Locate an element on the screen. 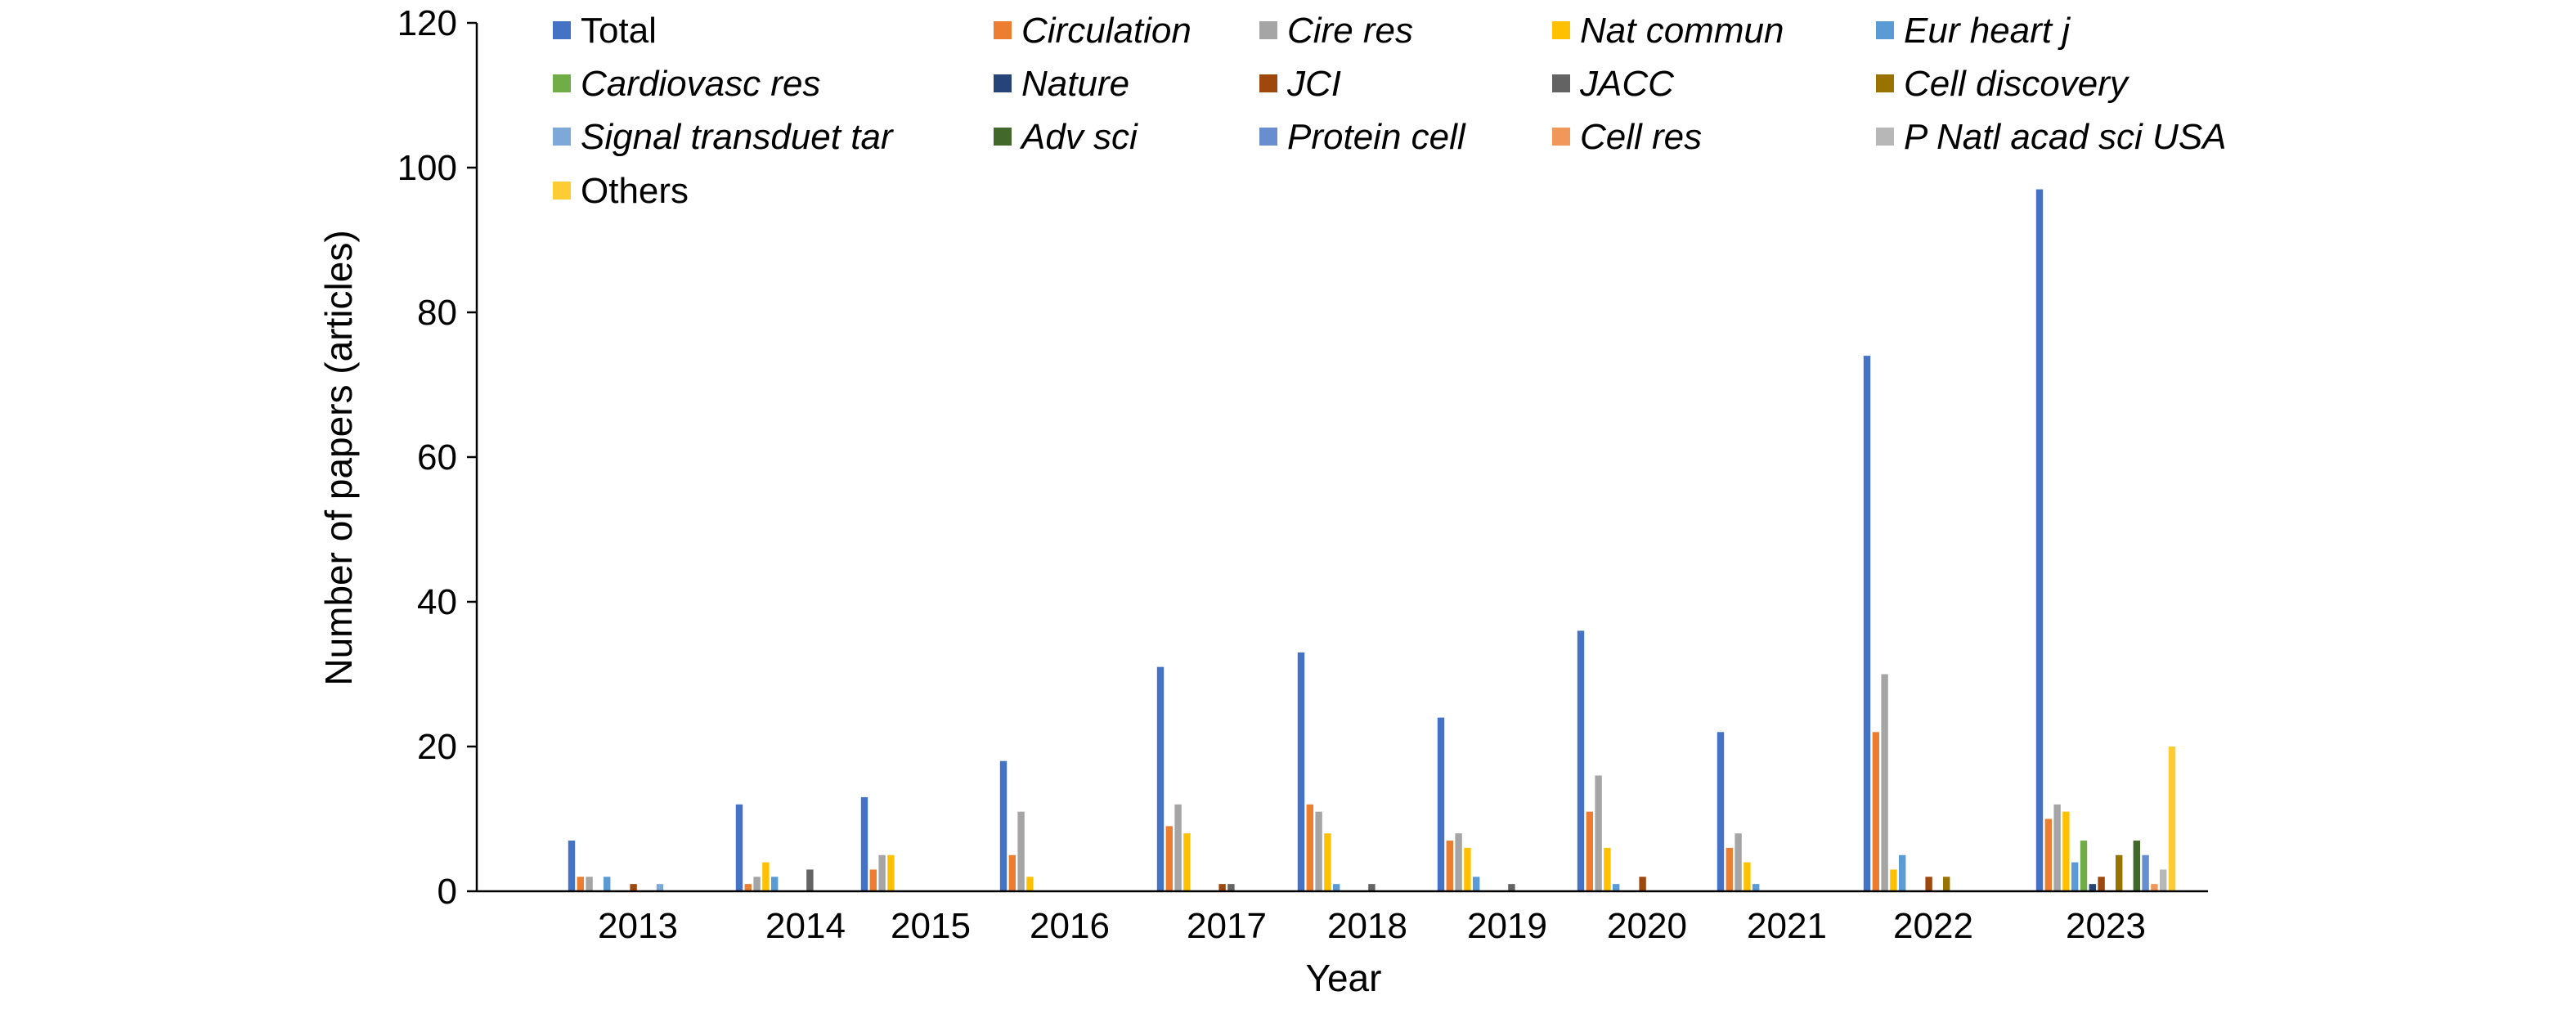 This screenshot has width=2576, height=1009. legend-label: Cardiovasc res is located at coordinates (701, 84).